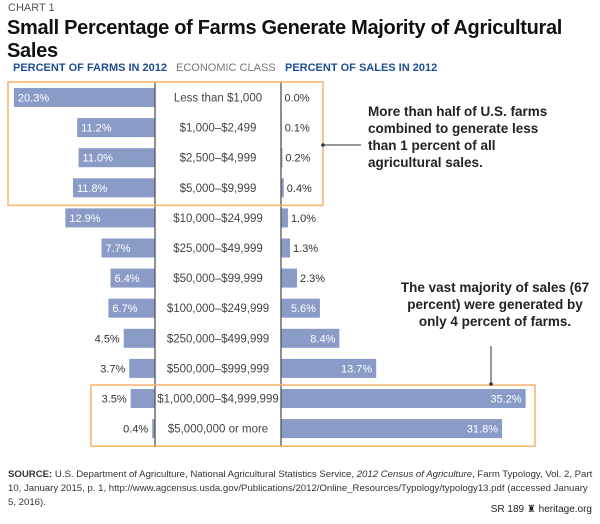 The height and width of the screenshot is (524, 600). I want to click on category-label: Less than $1,000, so click(218, 99).